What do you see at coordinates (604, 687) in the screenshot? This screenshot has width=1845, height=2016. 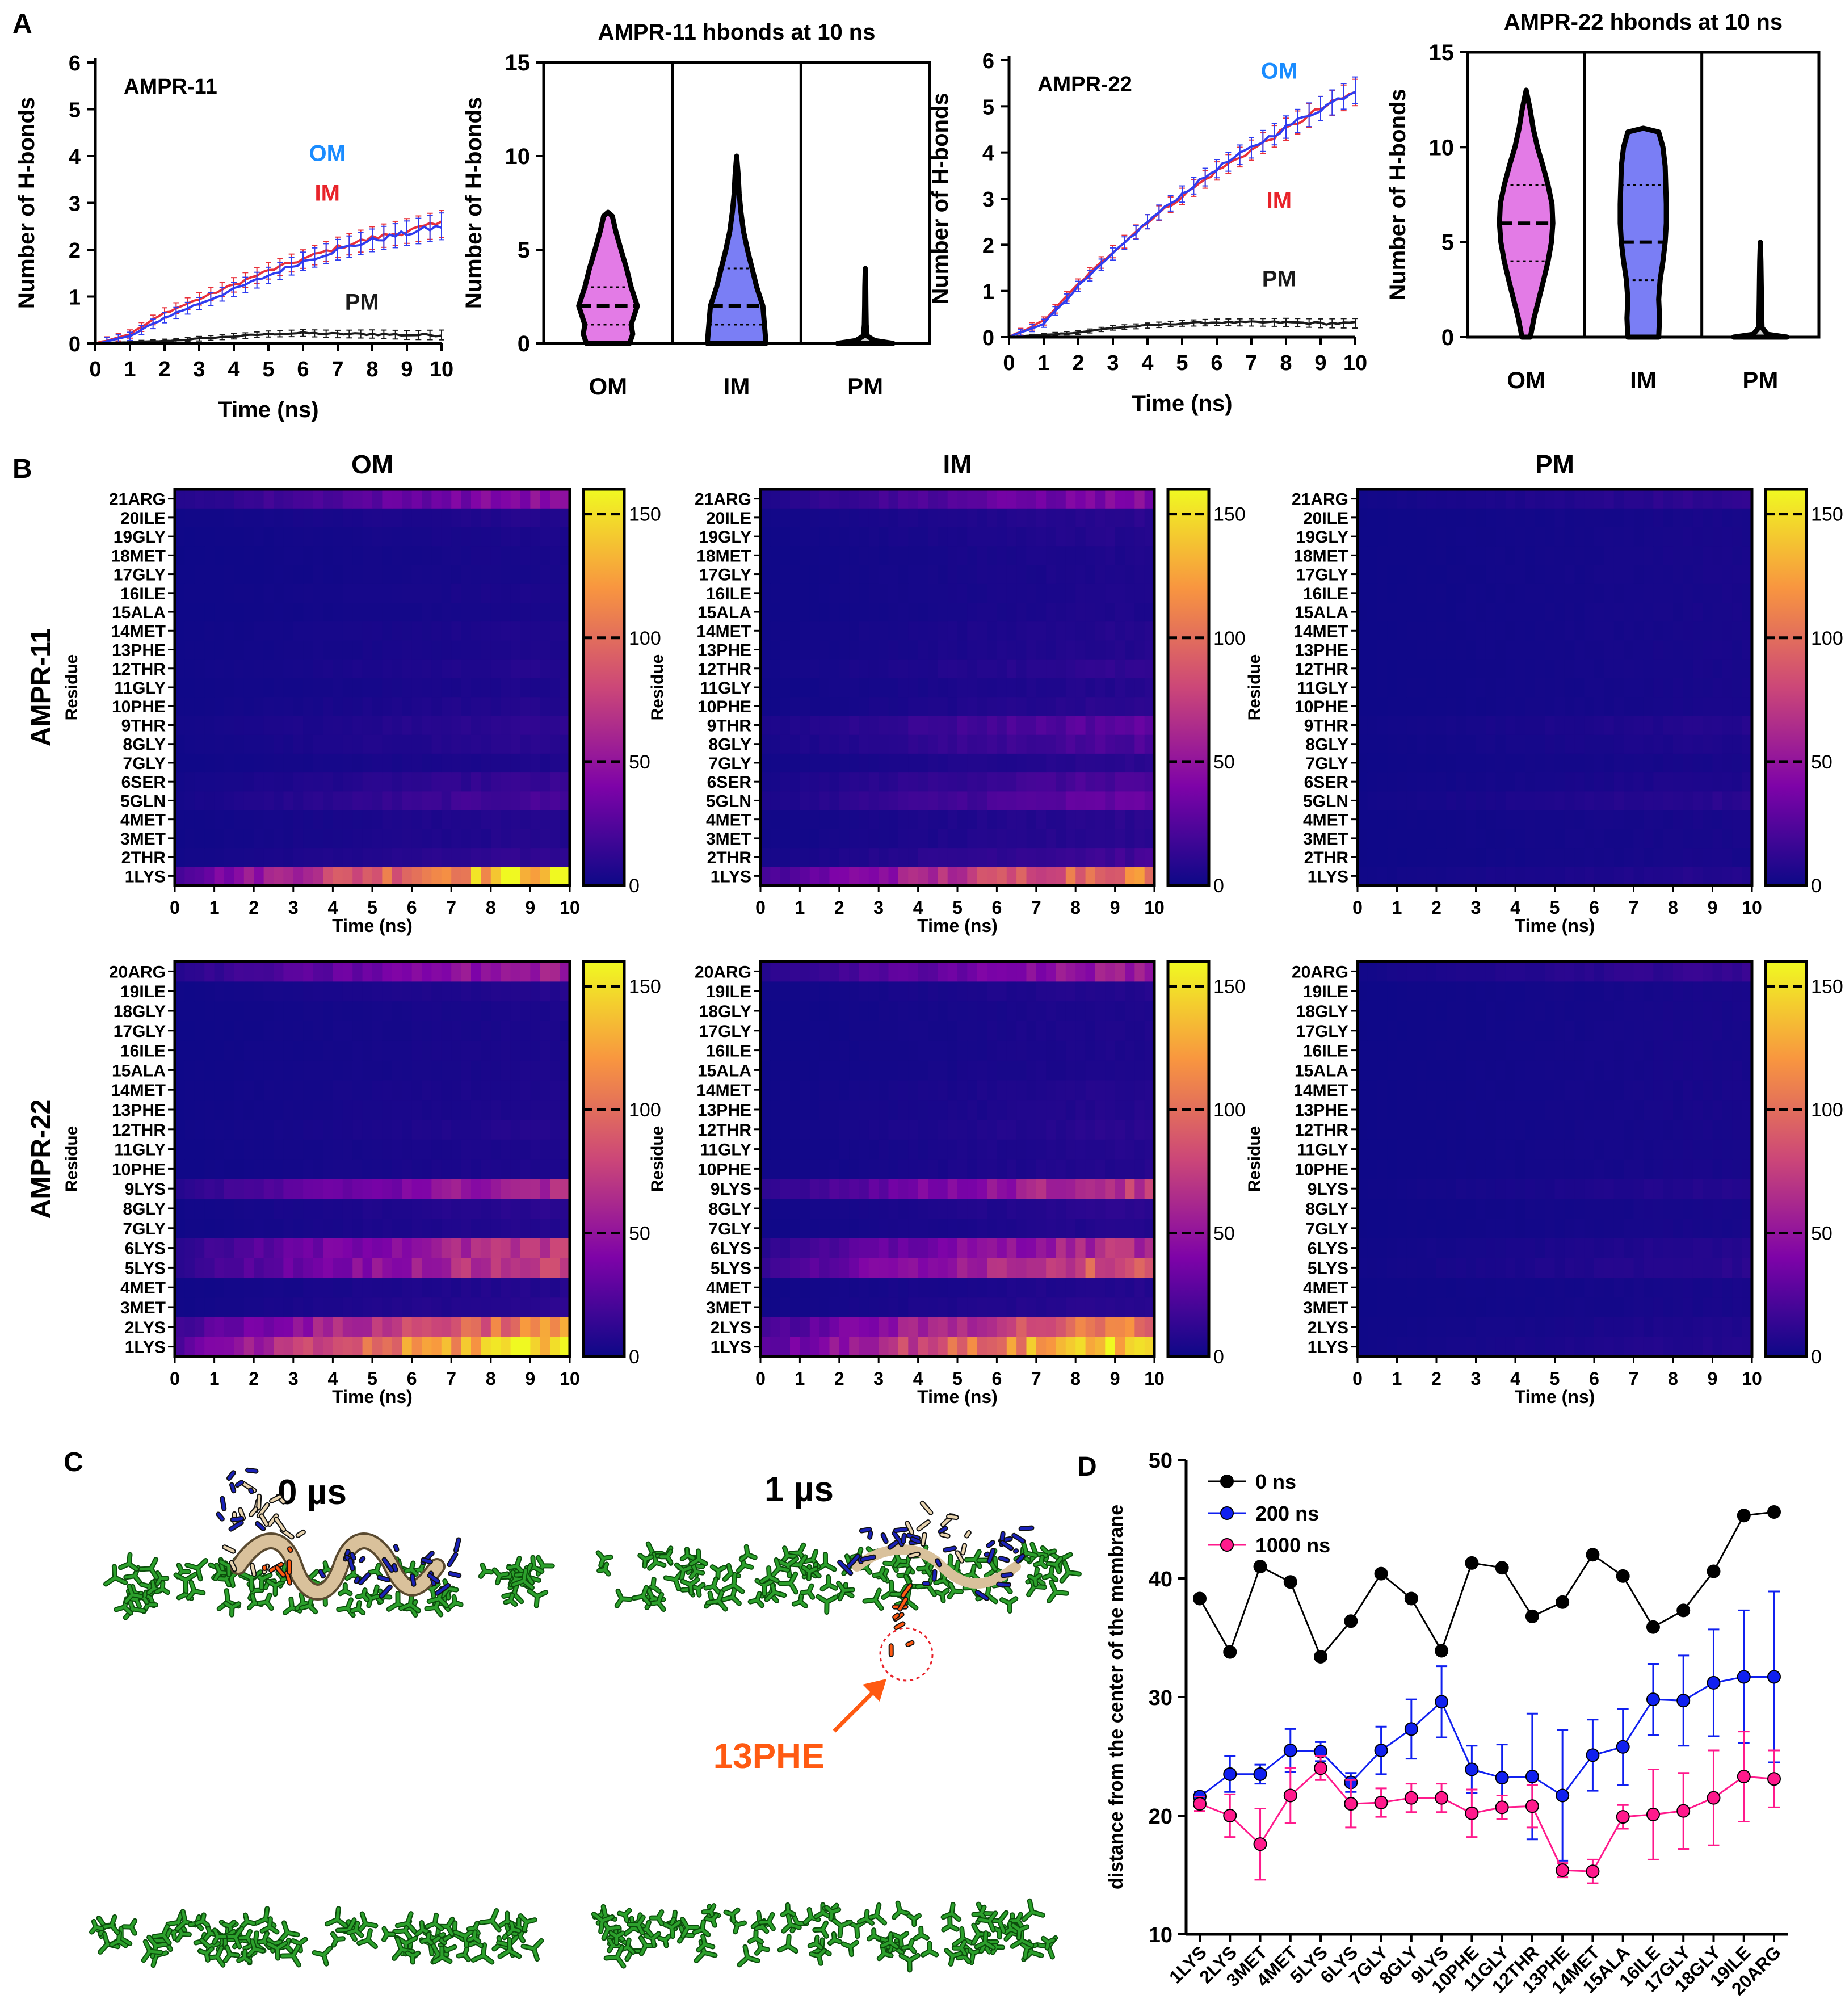 I see `colorbar` at bounding box center [604, 687].